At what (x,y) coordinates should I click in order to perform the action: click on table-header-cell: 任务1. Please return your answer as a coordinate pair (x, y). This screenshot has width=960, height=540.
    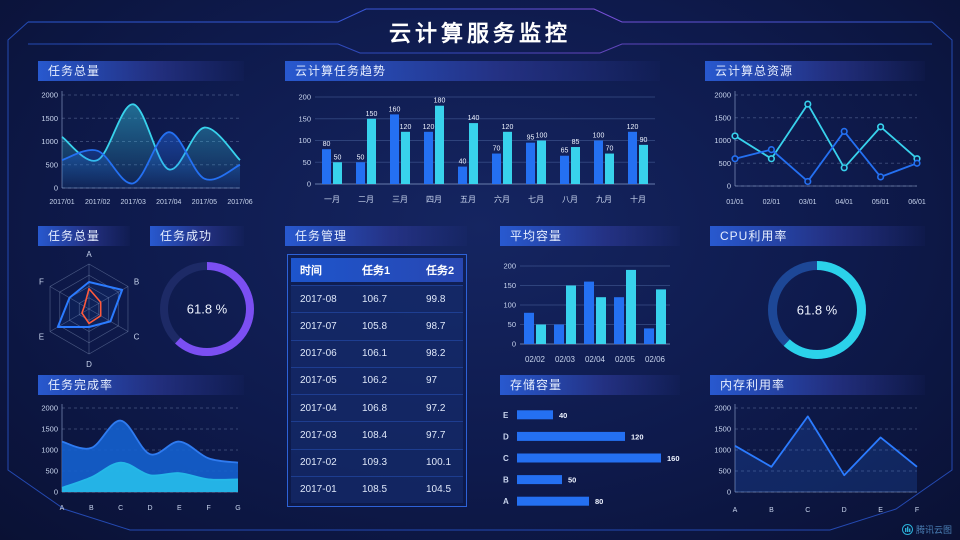
    Looking at the image, I should click on (376, 271).